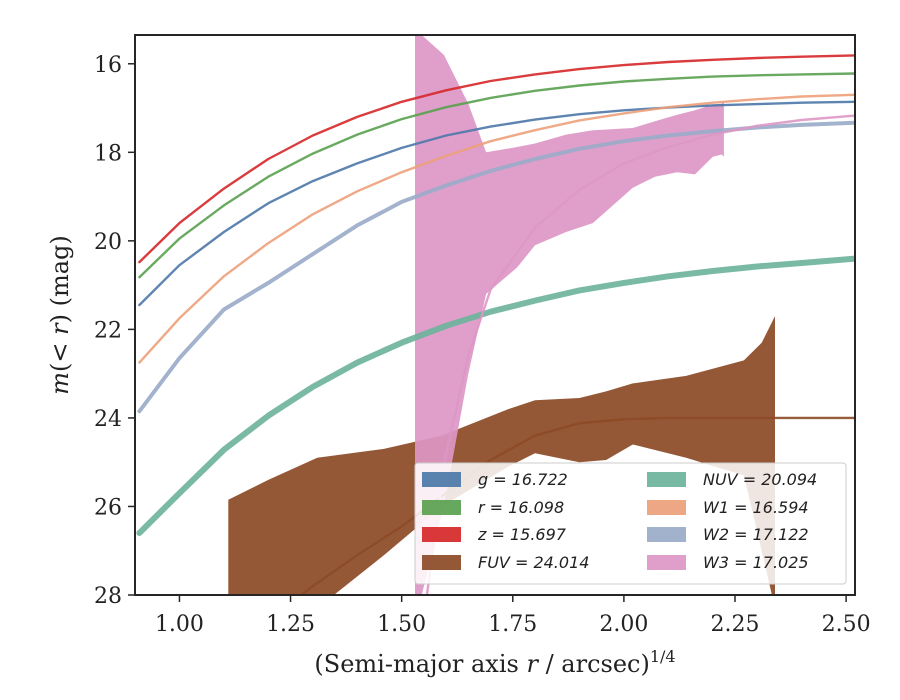 The width and height of the screenshot is (900, 700). Describe the element at coordinates (290, 624) in the screenshot. I see `x-tick-label: 1.25` at that location.